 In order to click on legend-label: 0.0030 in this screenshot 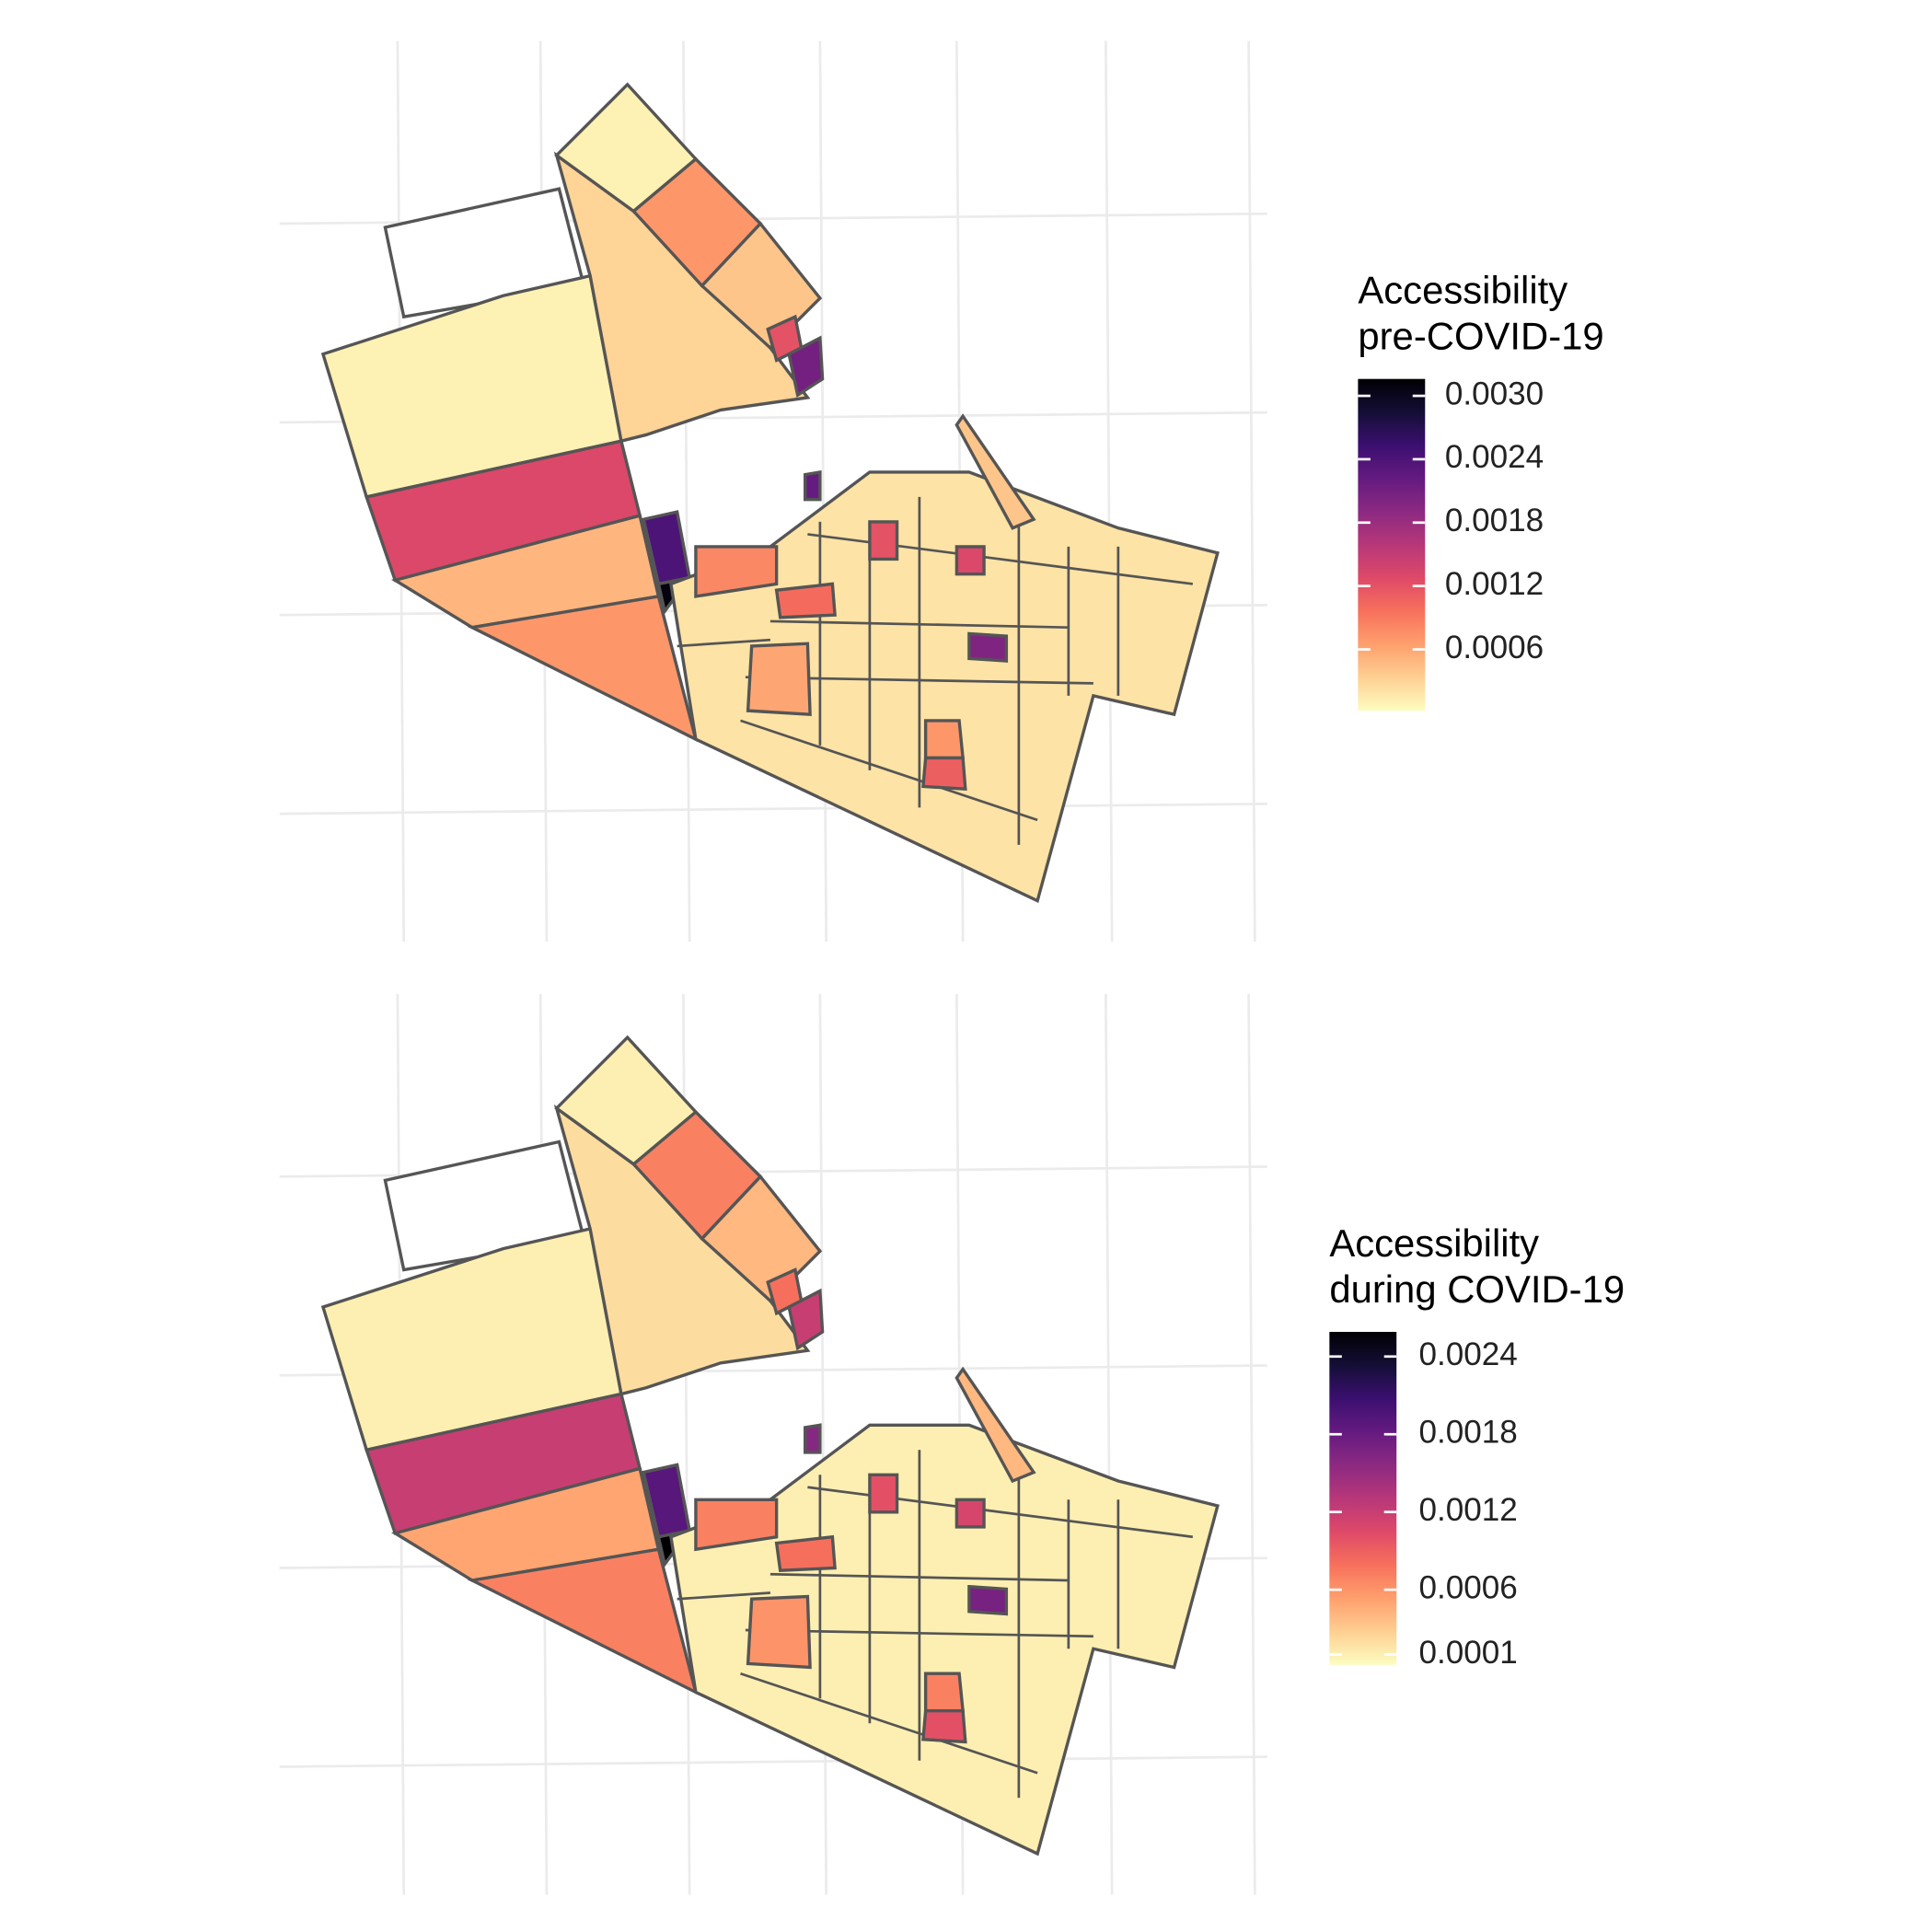, I will do `click(1495, 394)`.